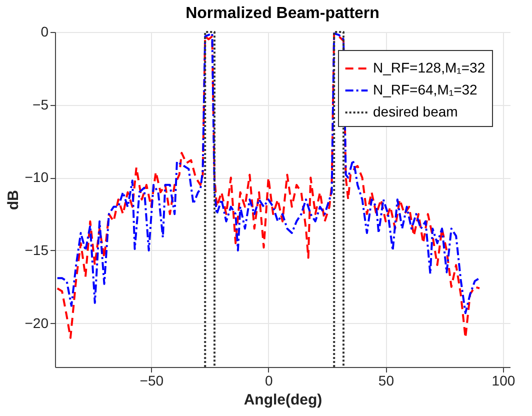  What do you see at coordinates (504, 380) in the screenshot?
I see `x-tick-label: 100` at bounding box center [504, 380].